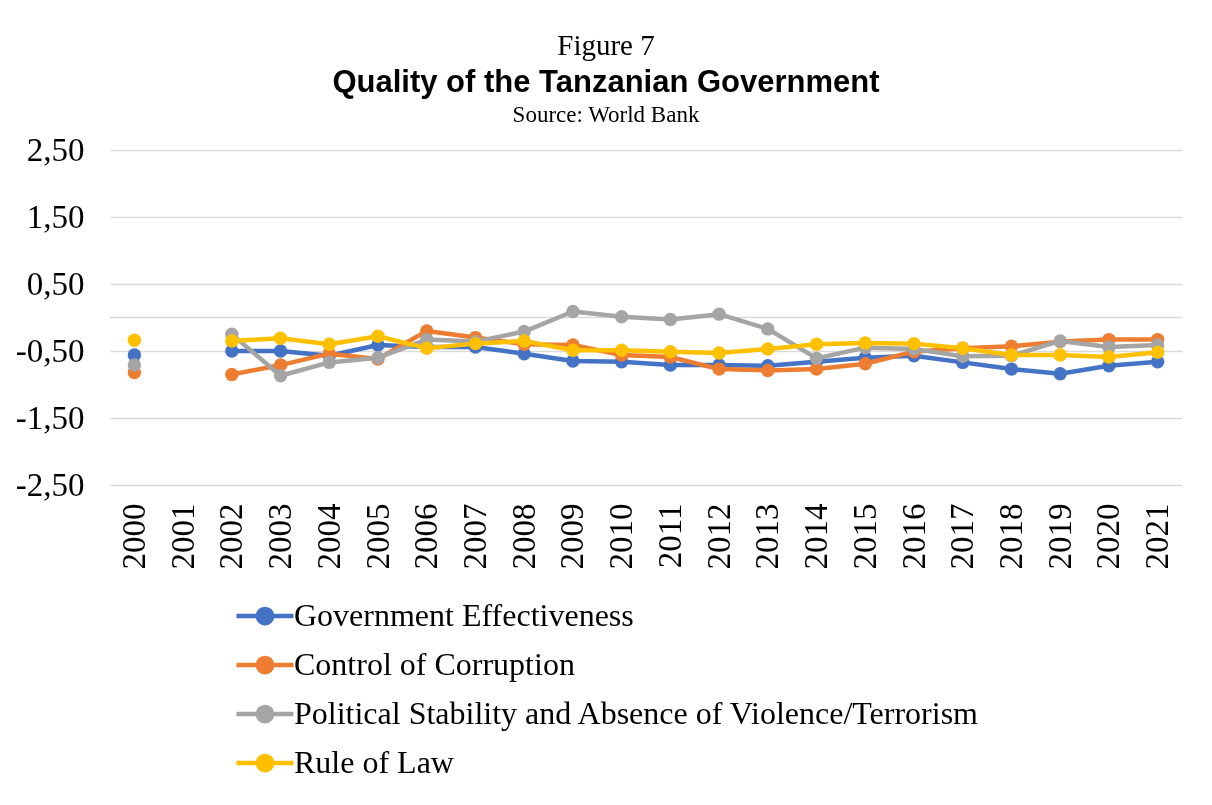  What do you see at coordinates (377, 536) in the screenshot?
I see `x-tick-label: 2005` at bounding box center [377, 536].